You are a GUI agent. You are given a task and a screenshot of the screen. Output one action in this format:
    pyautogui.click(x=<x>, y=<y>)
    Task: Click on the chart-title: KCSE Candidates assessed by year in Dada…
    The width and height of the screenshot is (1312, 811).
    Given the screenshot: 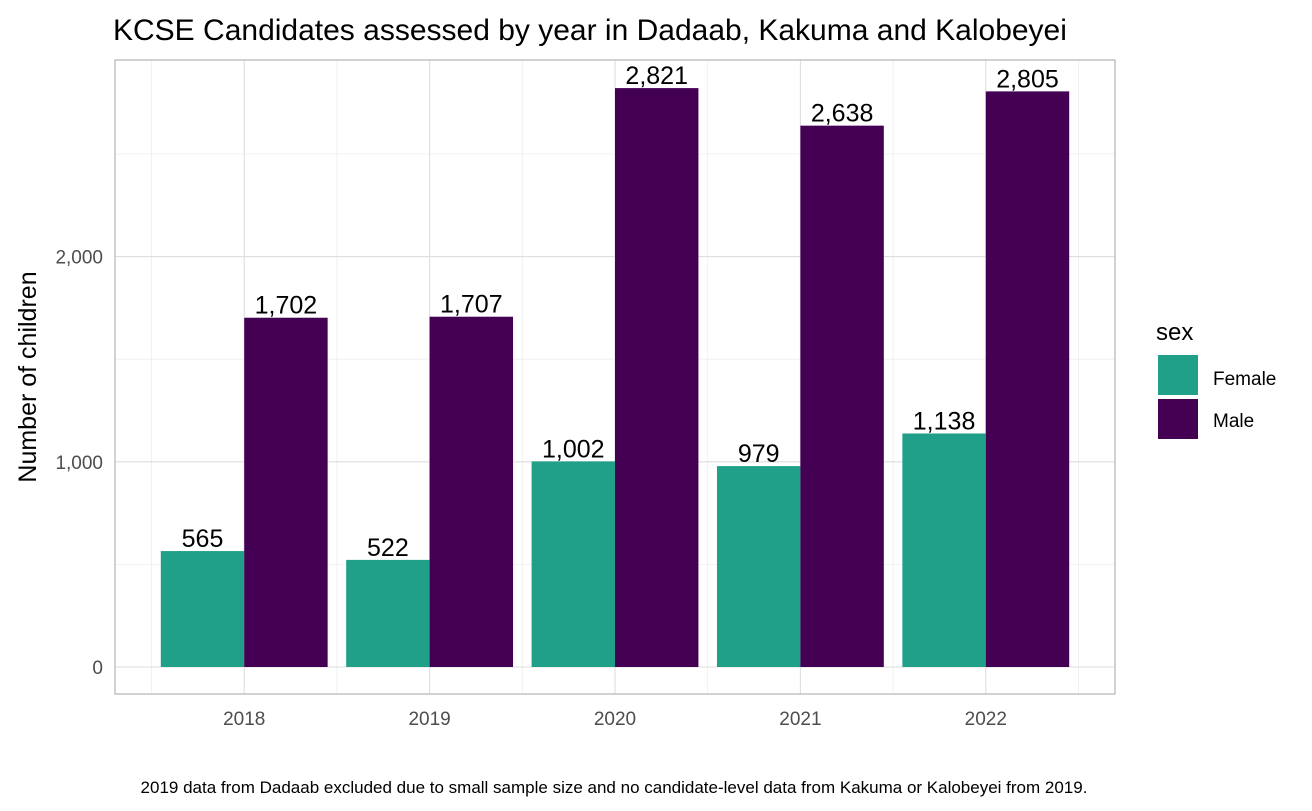 What is the action you would take?
    pyautogui.click(x=590, y=30)
    